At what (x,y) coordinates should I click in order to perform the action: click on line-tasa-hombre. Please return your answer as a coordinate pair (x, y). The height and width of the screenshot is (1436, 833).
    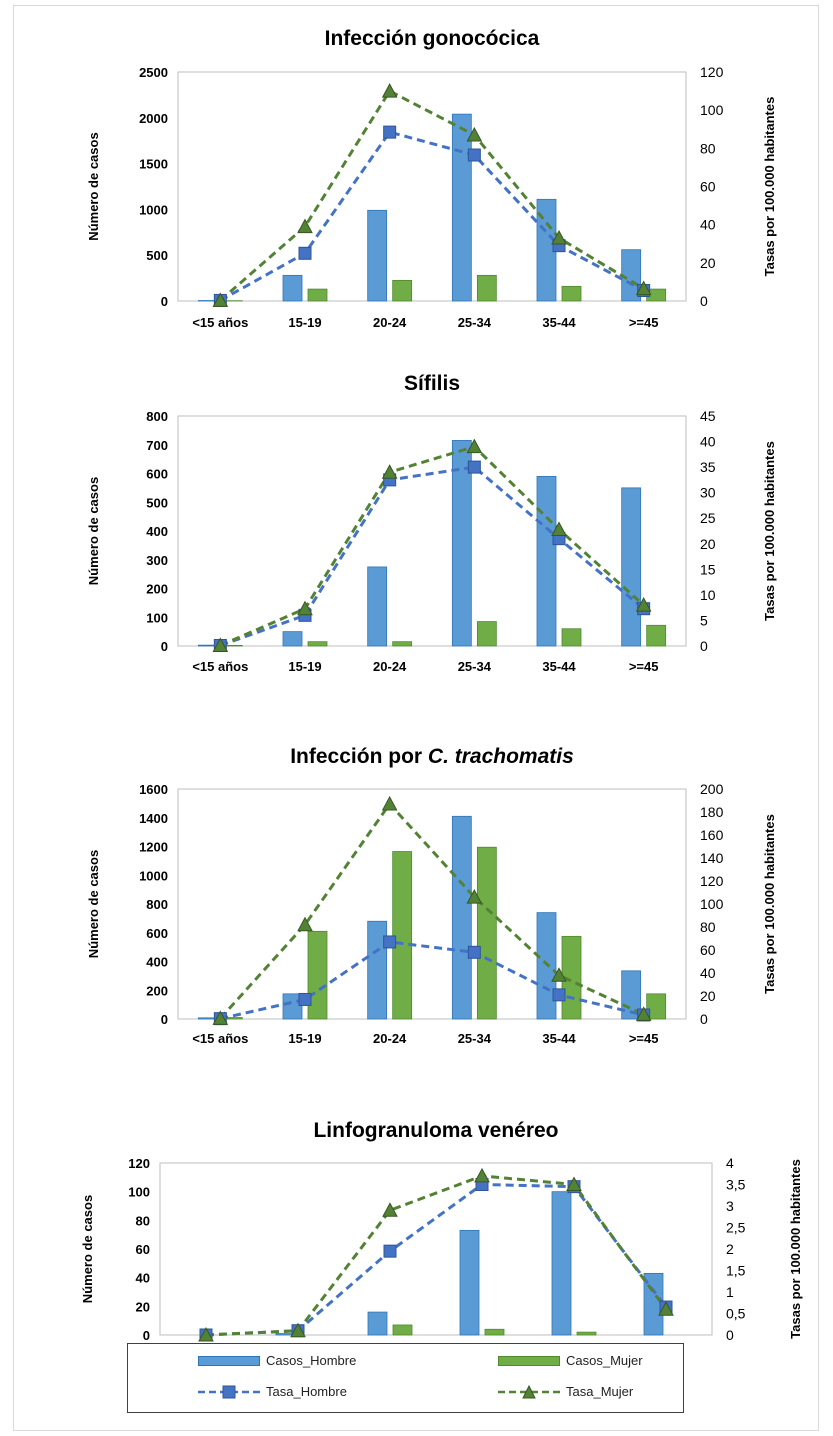
    Looking at the image, I should click on (432, 556).